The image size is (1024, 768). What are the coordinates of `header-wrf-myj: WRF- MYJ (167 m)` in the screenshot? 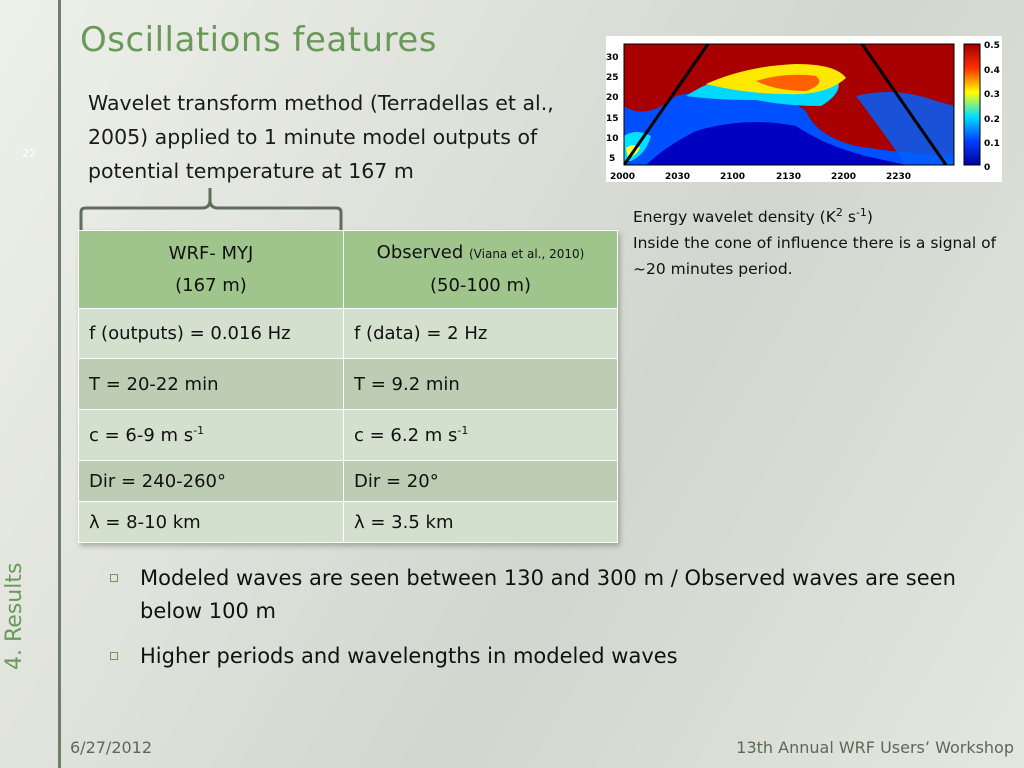 It's located at (211, 269).